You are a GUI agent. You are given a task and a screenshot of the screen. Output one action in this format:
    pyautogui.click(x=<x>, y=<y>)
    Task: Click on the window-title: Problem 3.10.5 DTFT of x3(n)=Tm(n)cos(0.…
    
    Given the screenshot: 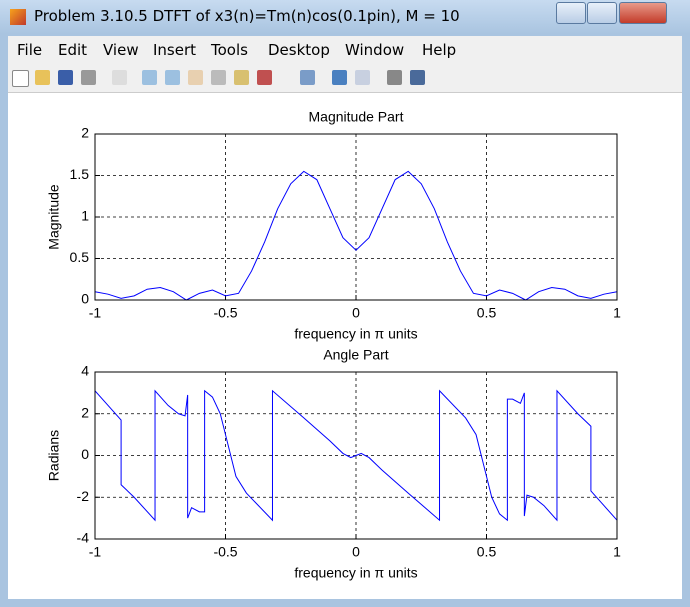 What is the action you would take?
    pyautogui.click(x=247, y=16)
    